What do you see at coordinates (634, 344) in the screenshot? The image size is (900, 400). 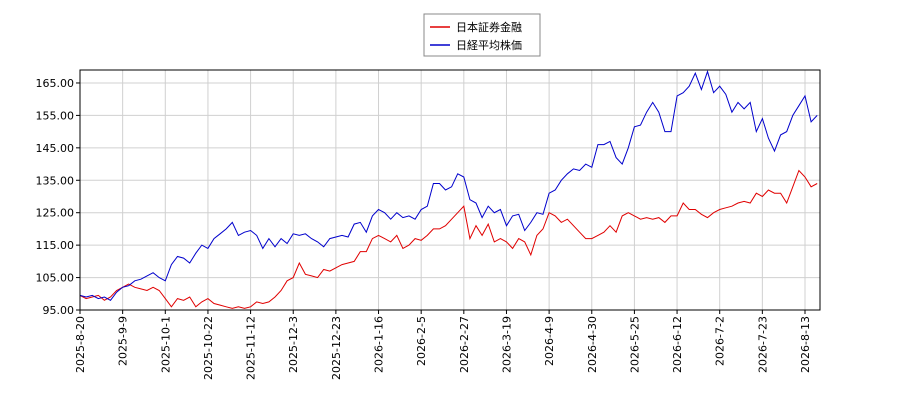 I see `x-tick-label: 2026-5-25` at bounding box center [634, 344].